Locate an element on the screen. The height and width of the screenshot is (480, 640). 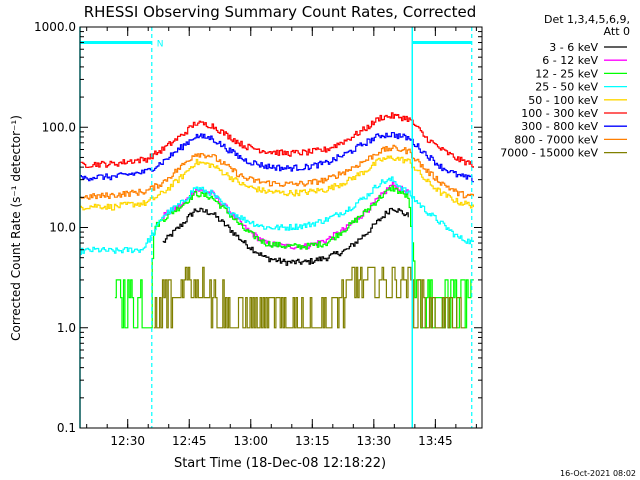
series-5-line is located at coordinates (277, 140).